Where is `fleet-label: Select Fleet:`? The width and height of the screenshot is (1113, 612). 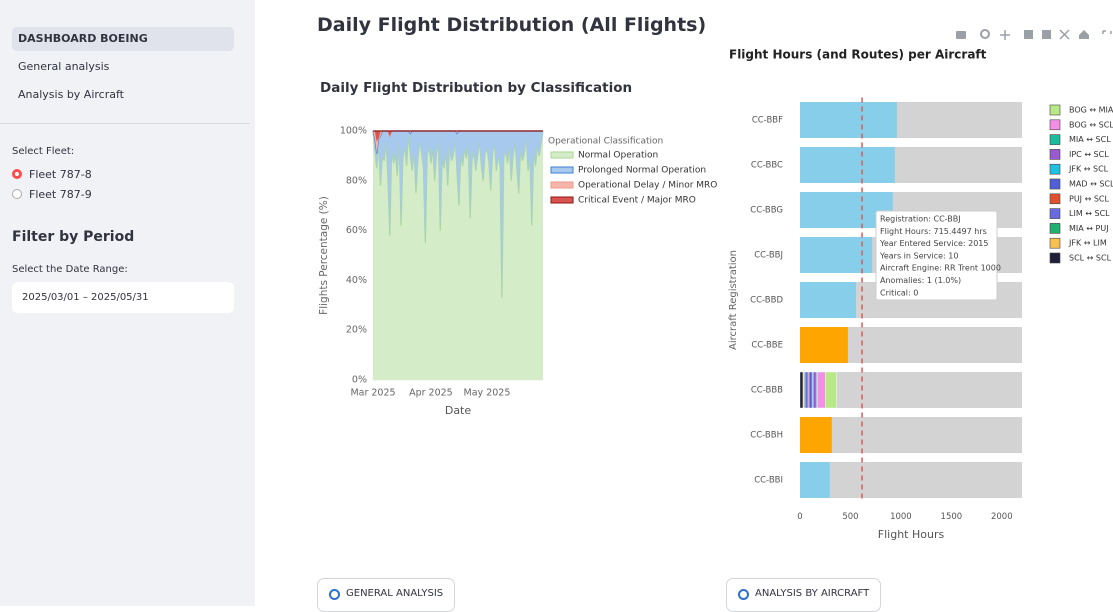 fleet-label: Select Fleet: is located at coordinates (43, 151).